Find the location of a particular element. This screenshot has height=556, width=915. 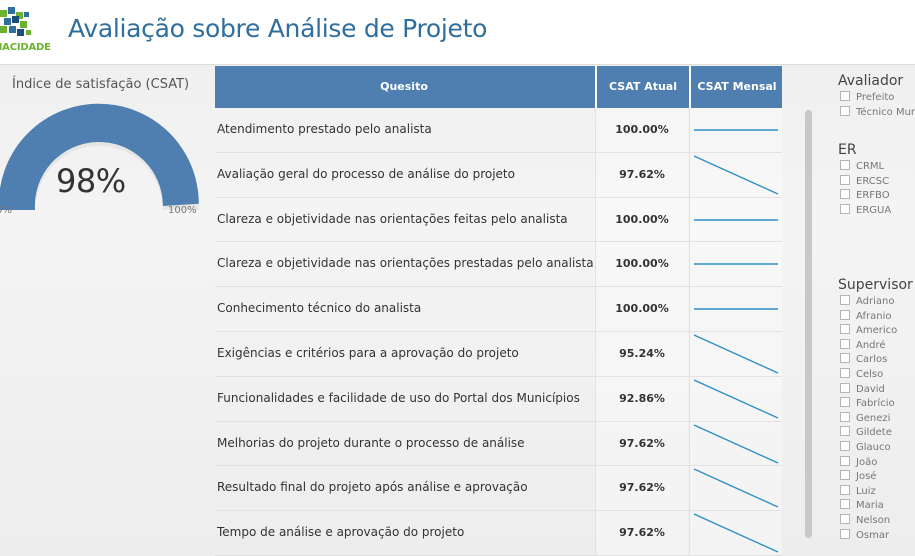

table-scrollbar is located at coordinates (808, 324).